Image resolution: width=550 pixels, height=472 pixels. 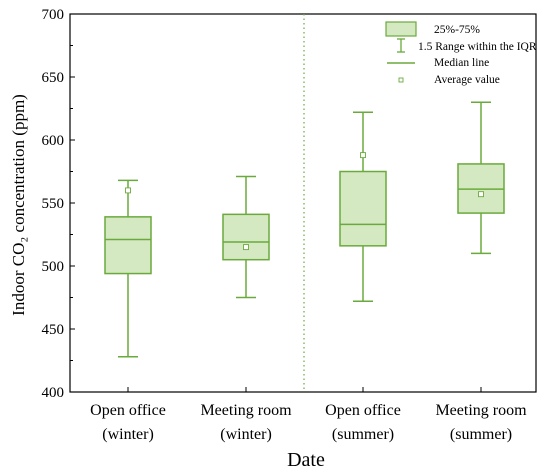 I want to click on y-tick-label: 400, so click(x=53, y=393).